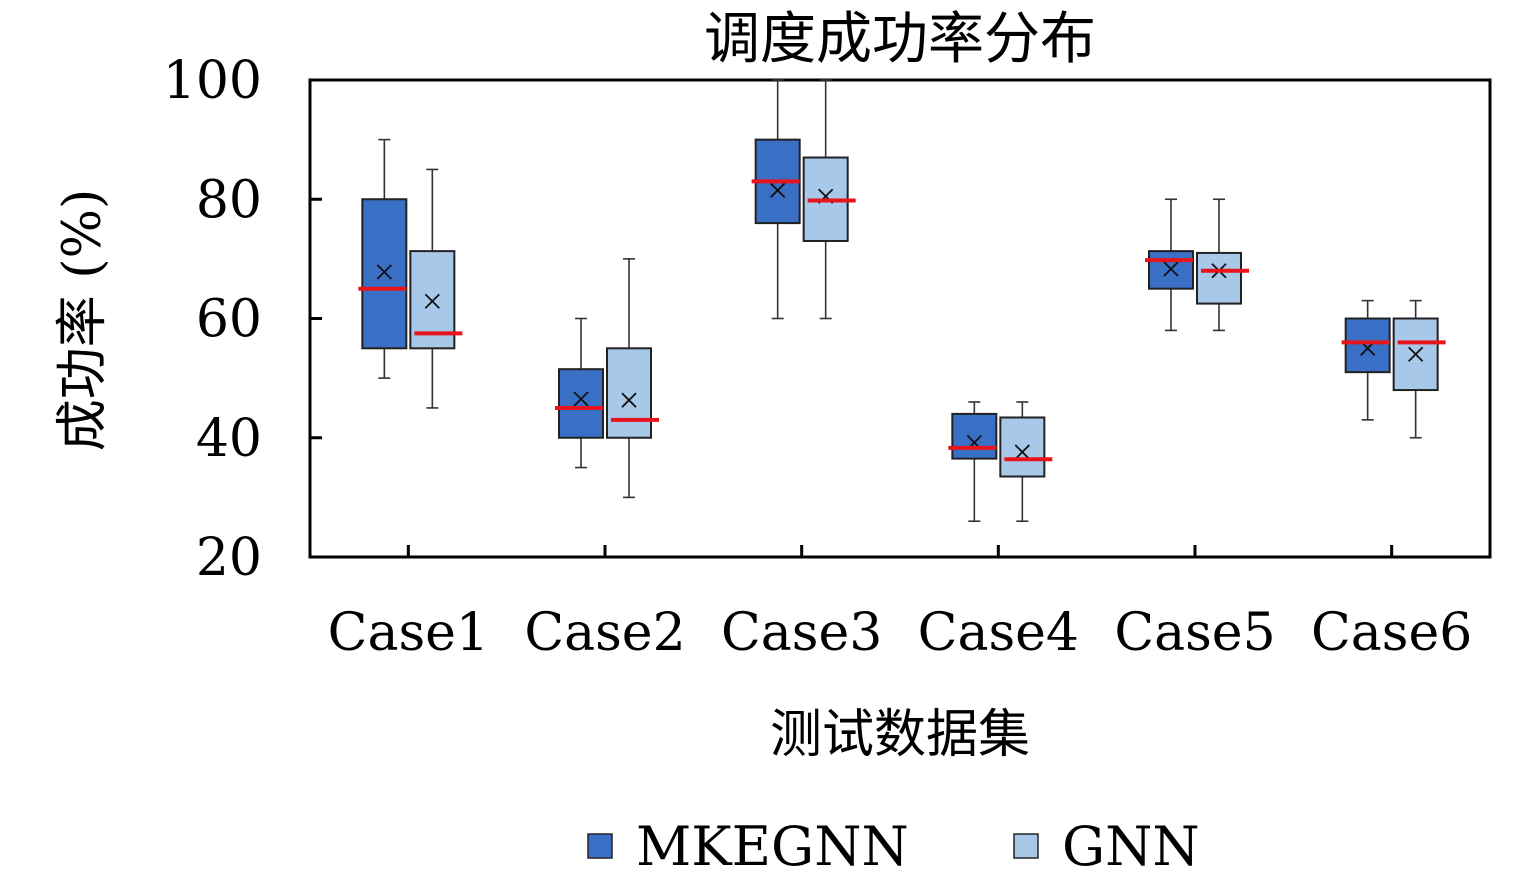 The width and height of the screenshot is (1535, 883). Describe the element at coordinates (229, 320) in the screenshot. I see `y-tick-label: 60` at that location.